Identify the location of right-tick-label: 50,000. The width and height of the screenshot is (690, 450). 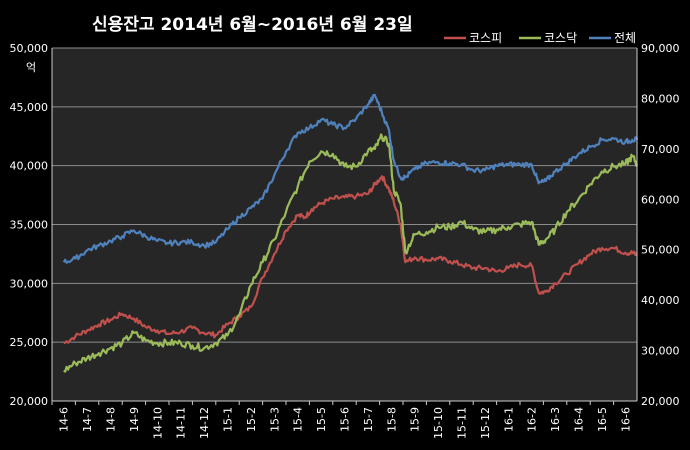
(660, 250).